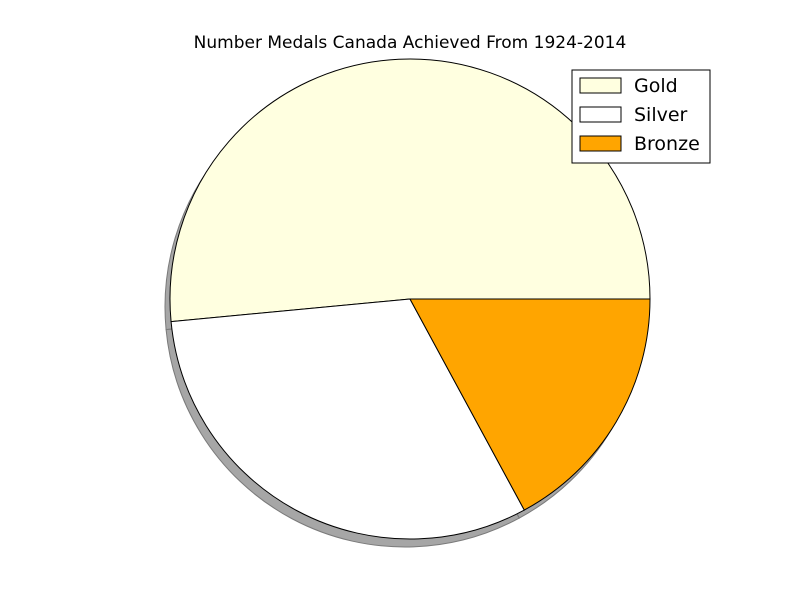  I want to click on legend-label-silver: Silver, so click(661, 115).